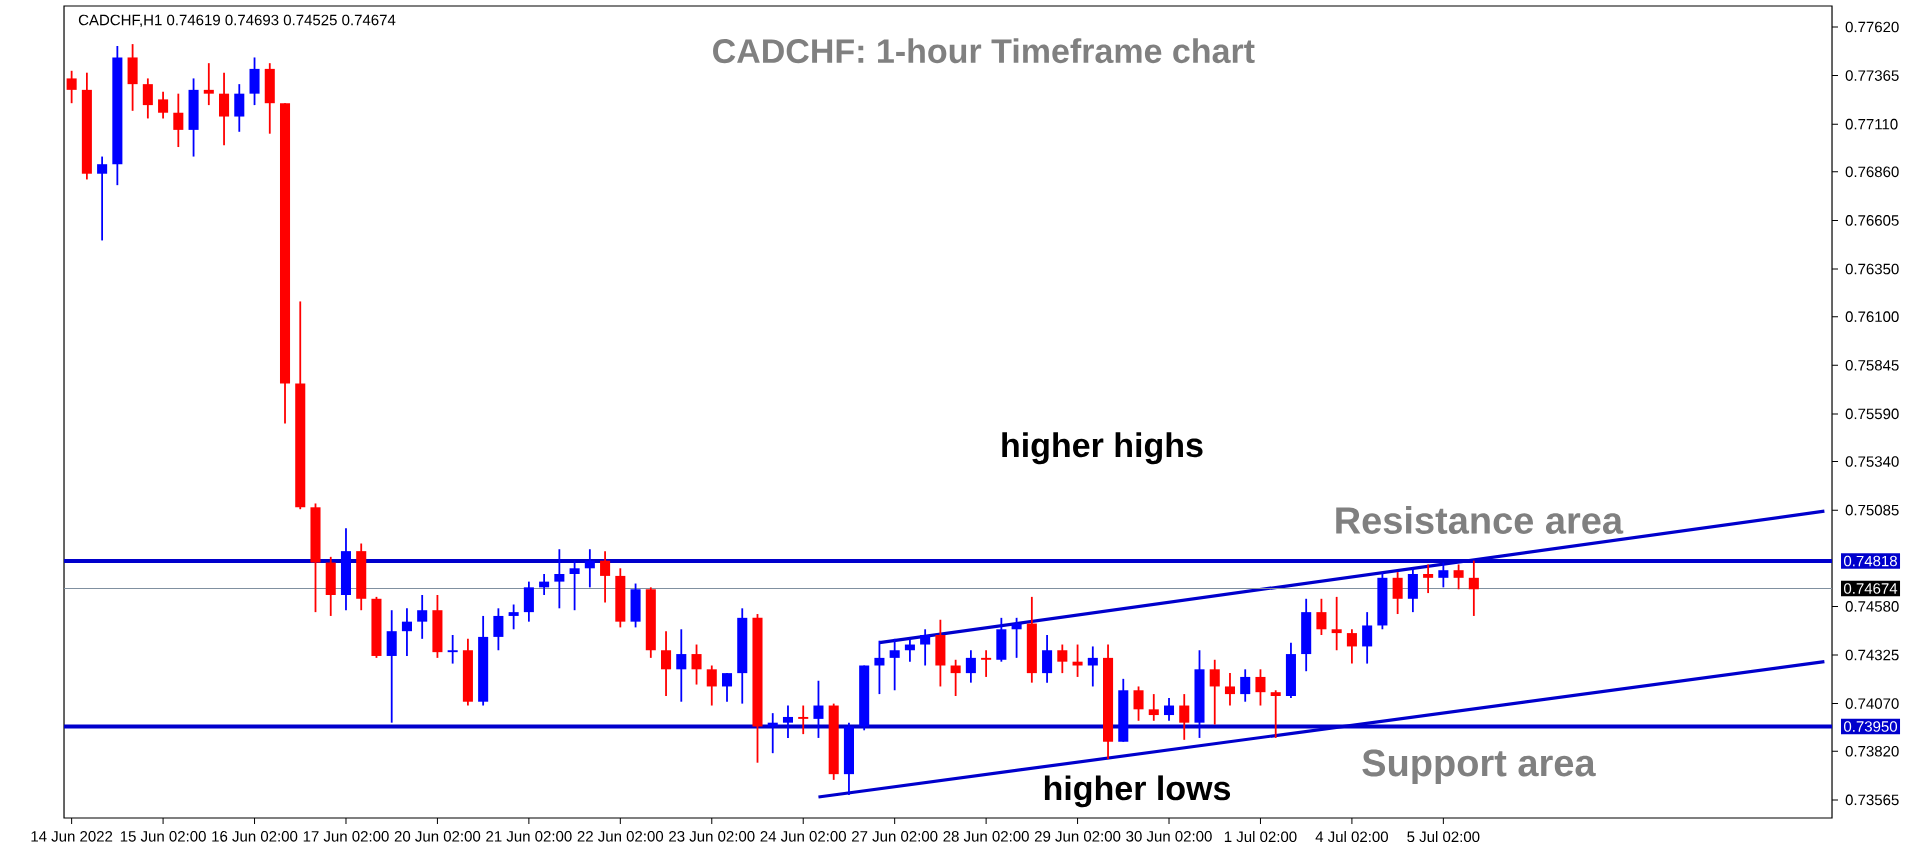  I want to click on y-tick-label: 0.73565, so click(1872, 800).